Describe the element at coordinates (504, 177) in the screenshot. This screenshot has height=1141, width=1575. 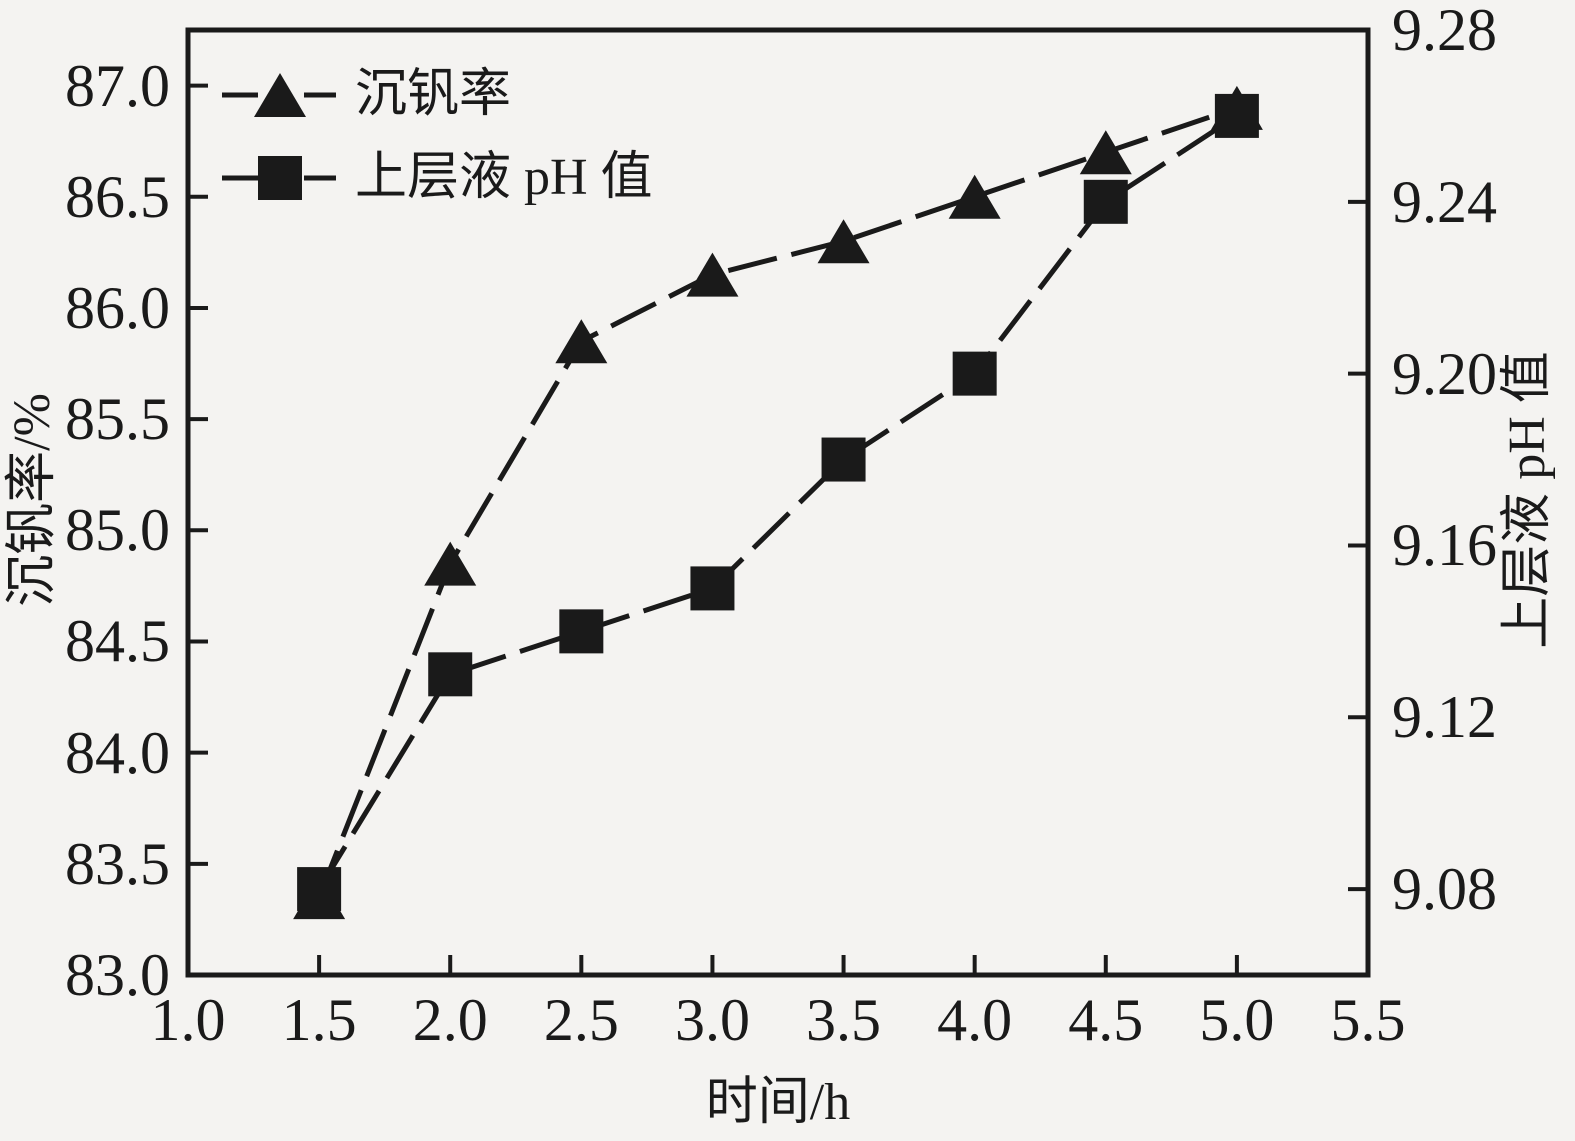
I see `legend-label-ph: 上层液 pH 值` at that location.